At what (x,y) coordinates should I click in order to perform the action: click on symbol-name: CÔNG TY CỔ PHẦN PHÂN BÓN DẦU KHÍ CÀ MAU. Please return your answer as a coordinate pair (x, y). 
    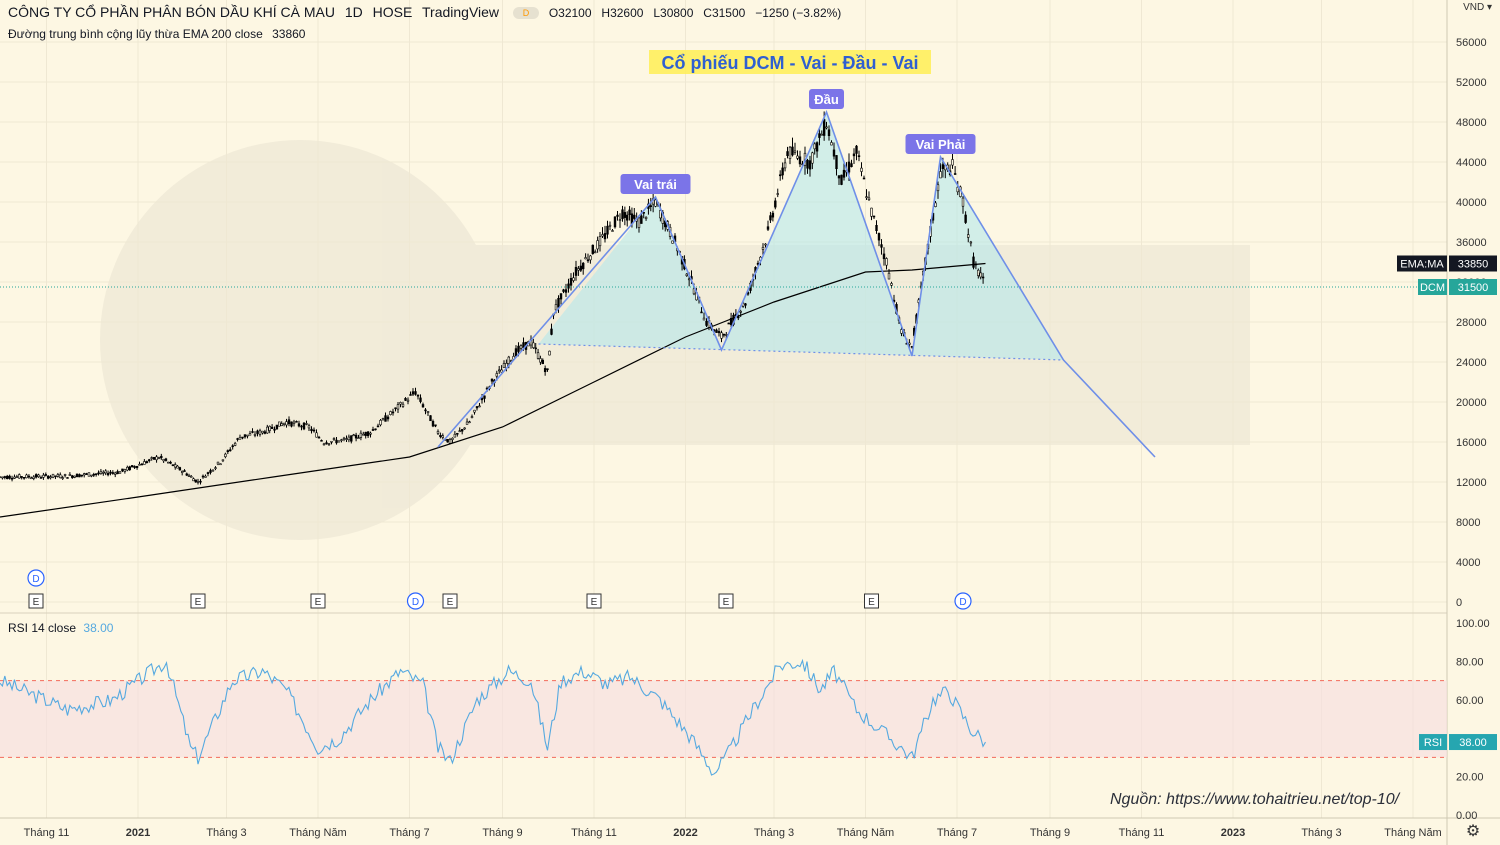
    Looking at the image, I should click on (171, 12).